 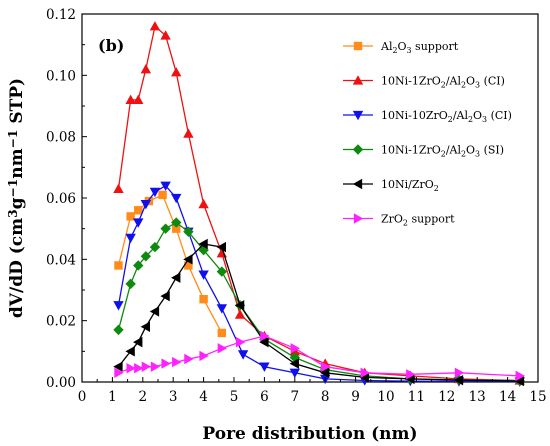 What do you see at coordinates (16, 198) in the screenshot?
I see `y-axis-title: dV/dD (cm3​g−1​nm−1​ STP)` at bounding box center [16, 198].